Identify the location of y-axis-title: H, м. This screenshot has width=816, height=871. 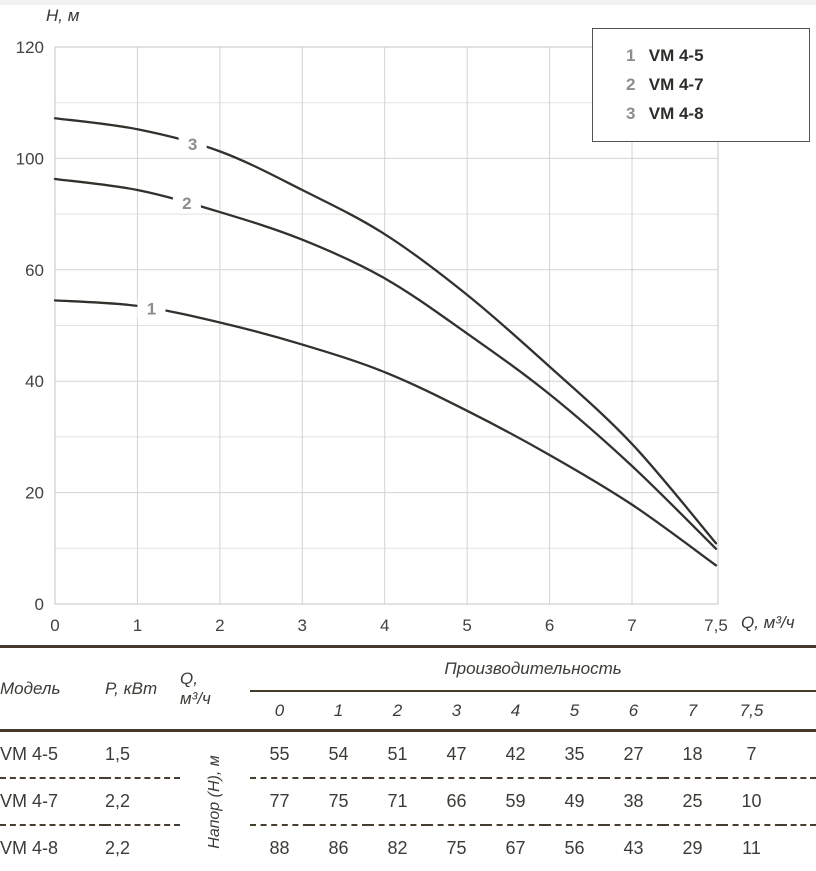
(63, 15).